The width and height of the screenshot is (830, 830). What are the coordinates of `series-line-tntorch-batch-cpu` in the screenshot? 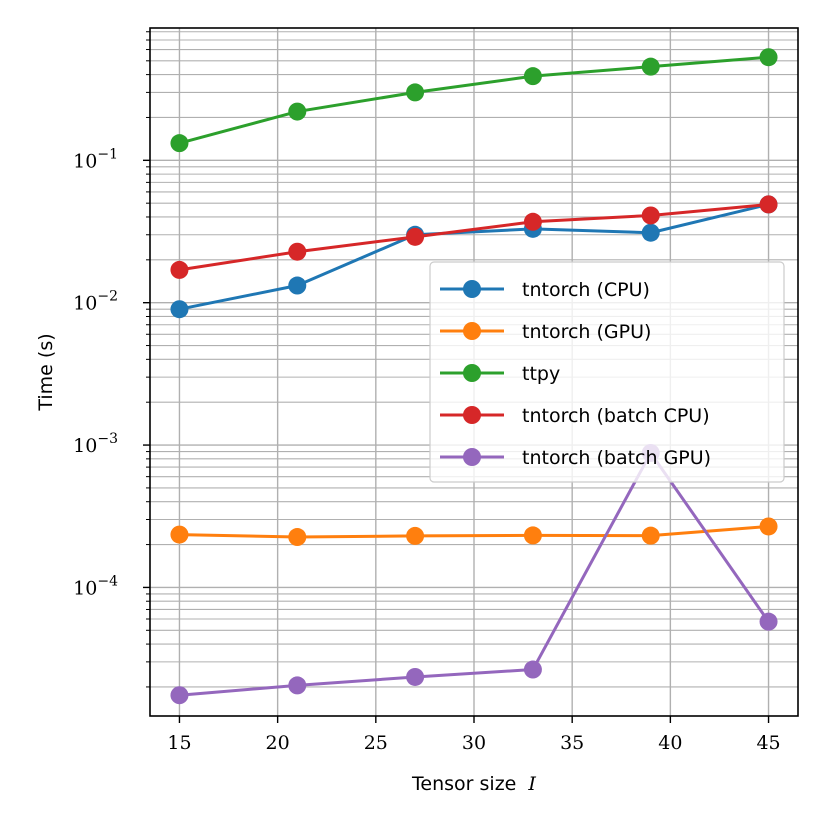 It's located at (474, 237).